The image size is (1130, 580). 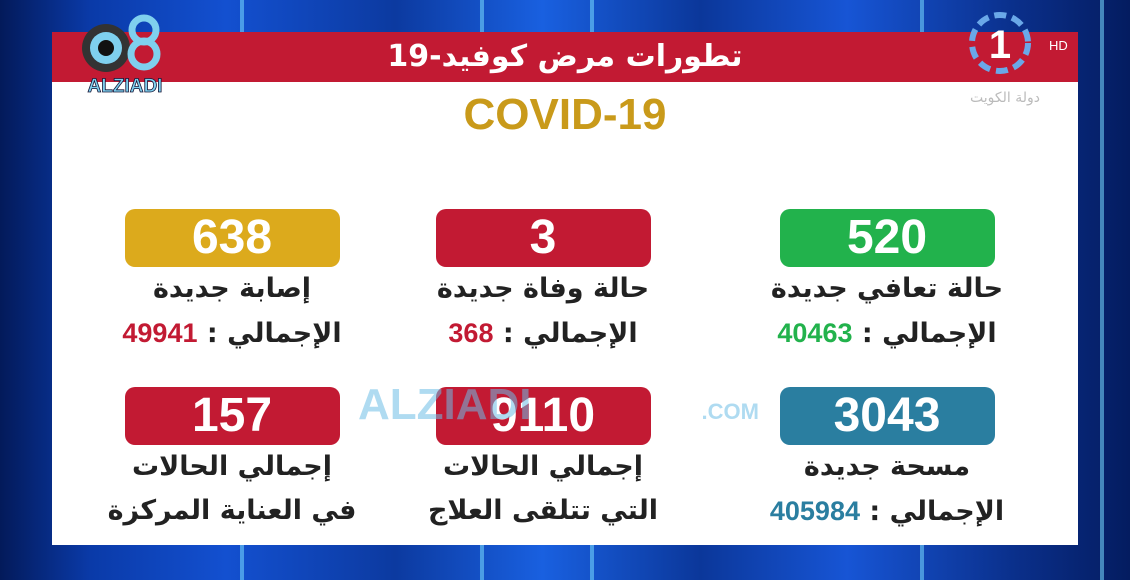 I want to click on alziadi-logo: ALZIADI, so click(x=125, y=53).